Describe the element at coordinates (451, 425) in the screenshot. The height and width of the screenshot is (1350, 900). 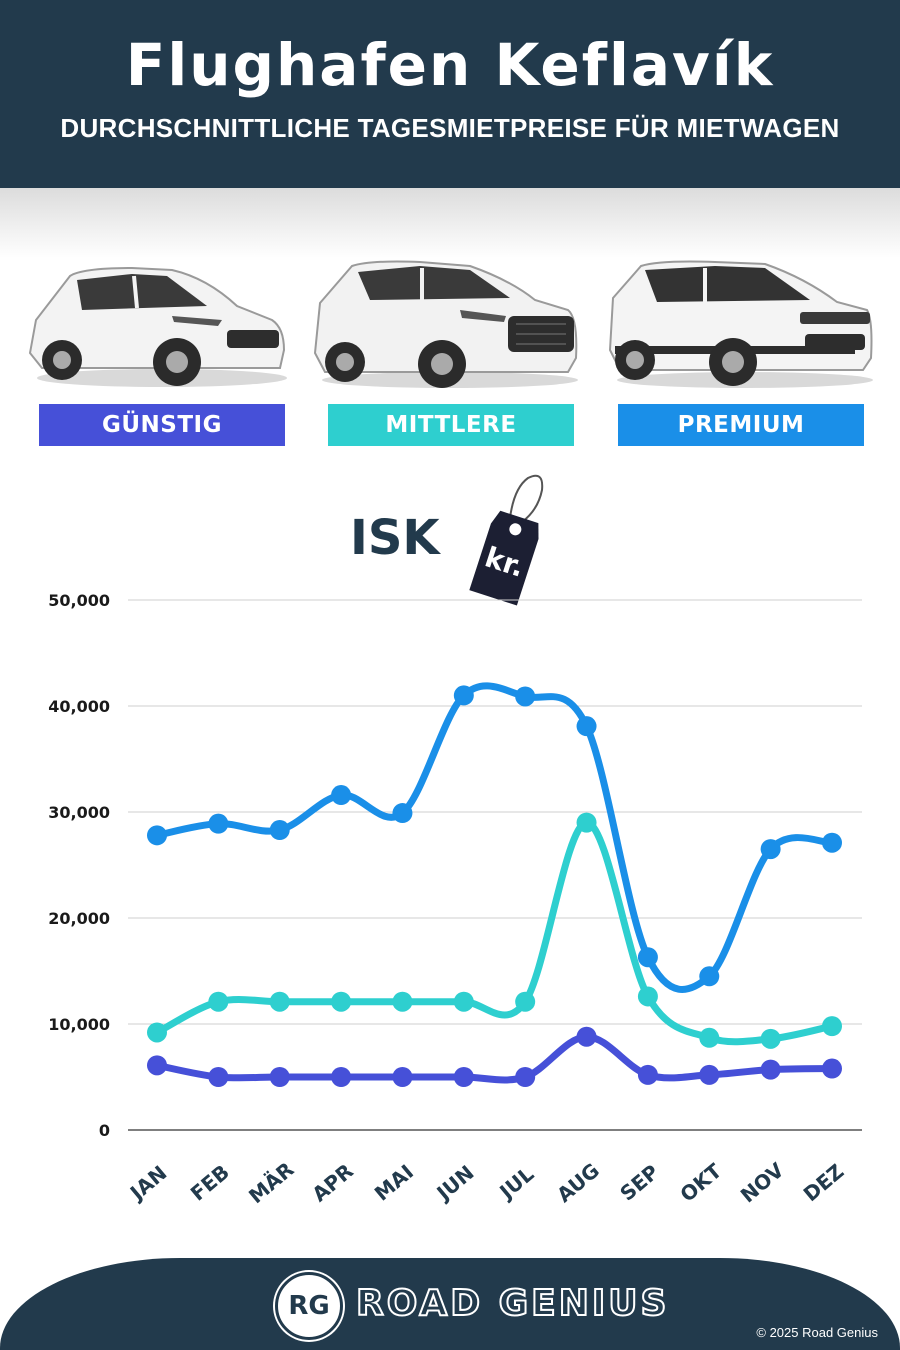
I see `category-badge-mittlere: MITTLERE` at that location.